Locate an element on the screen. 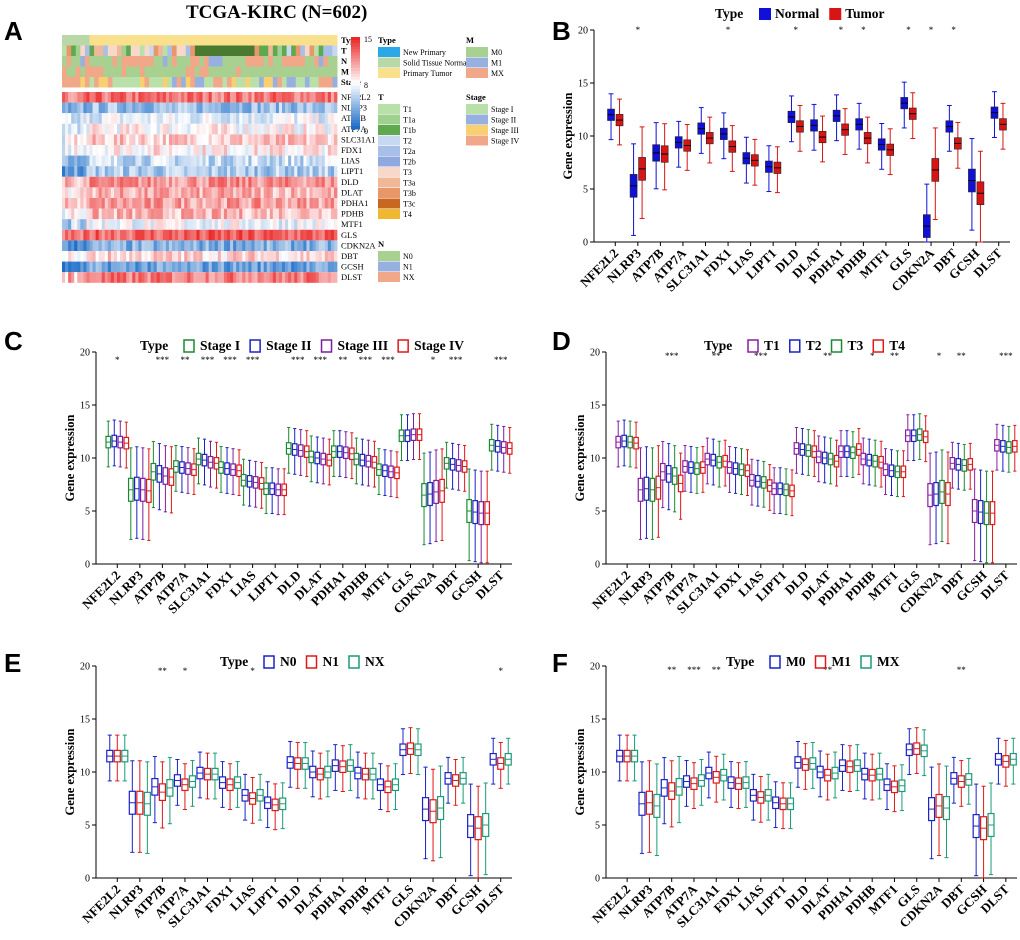  legend-group-title: N is located at coordinates (381, 244).